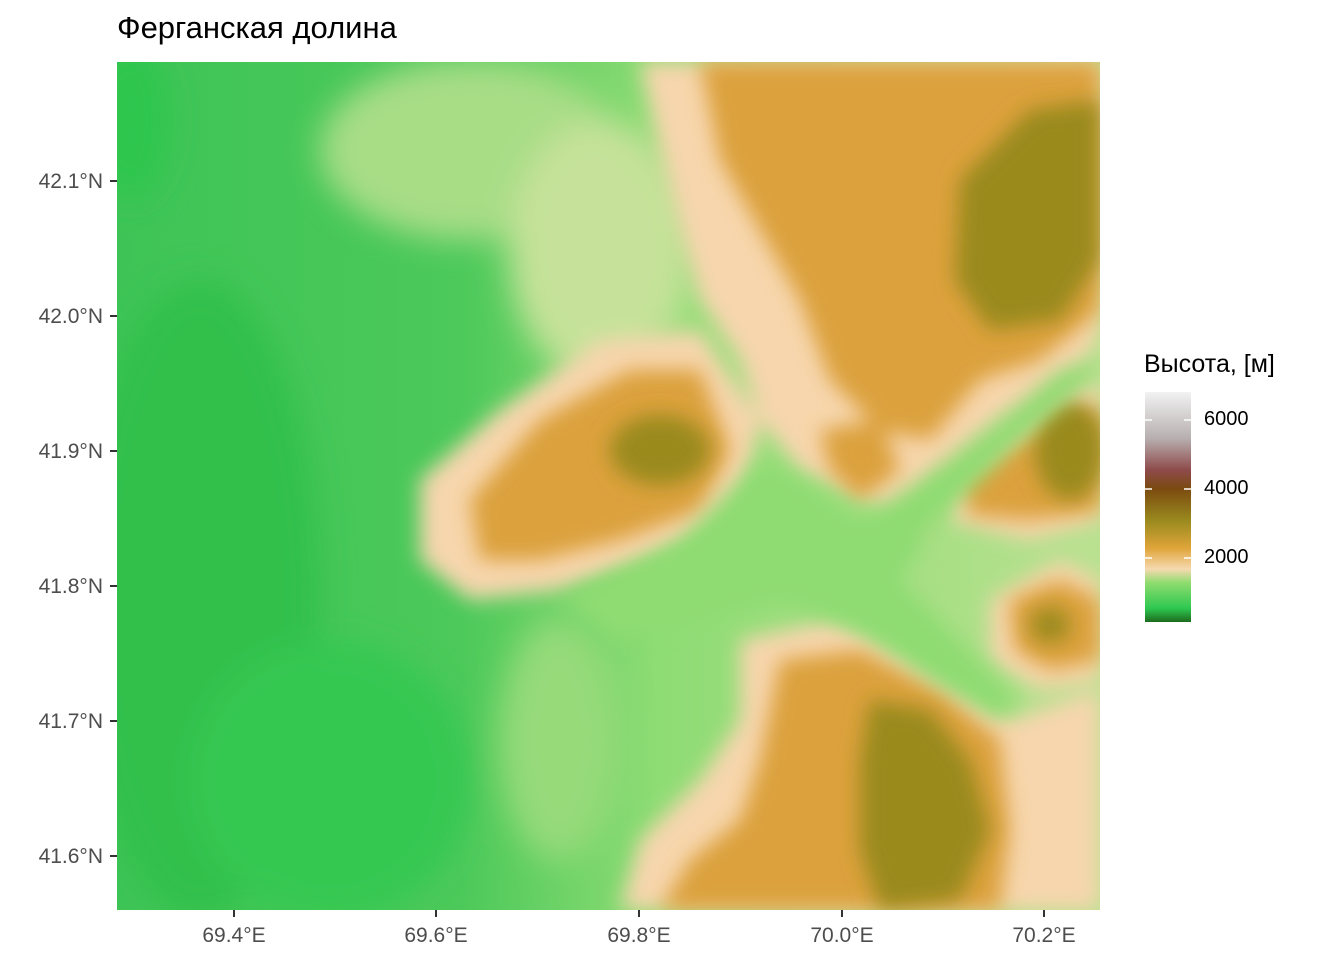 Image resolution: width=1344 pixels, height=960 pixels. I want to click on page-title: Ферганская долина, so click(257, 27).